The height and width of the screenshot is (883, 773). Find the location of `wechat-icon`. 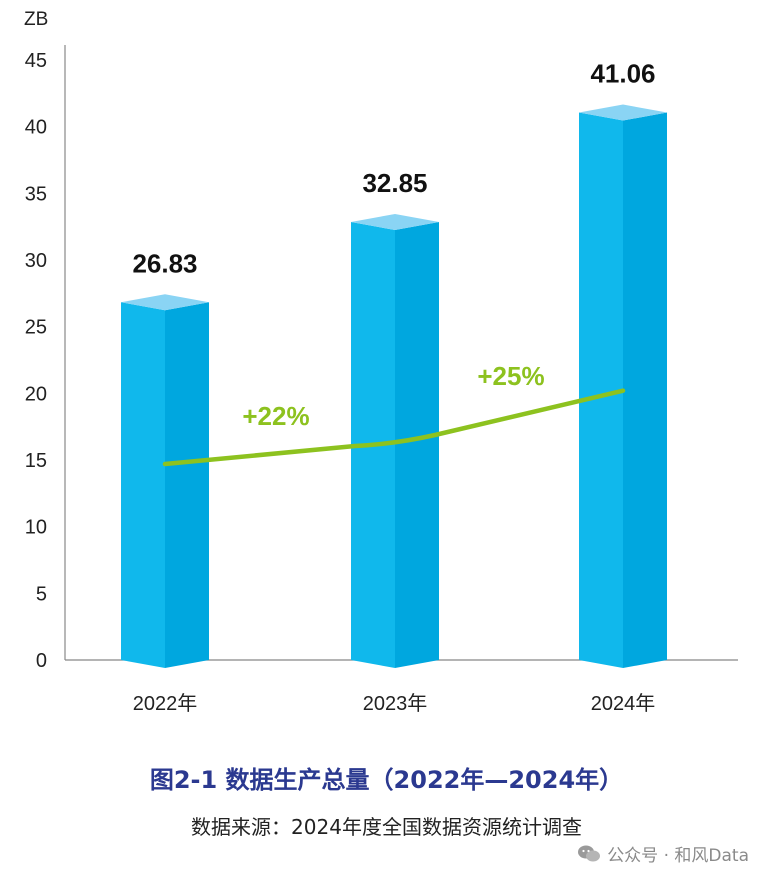

wechat-icon is located at coordinates (589, 853).